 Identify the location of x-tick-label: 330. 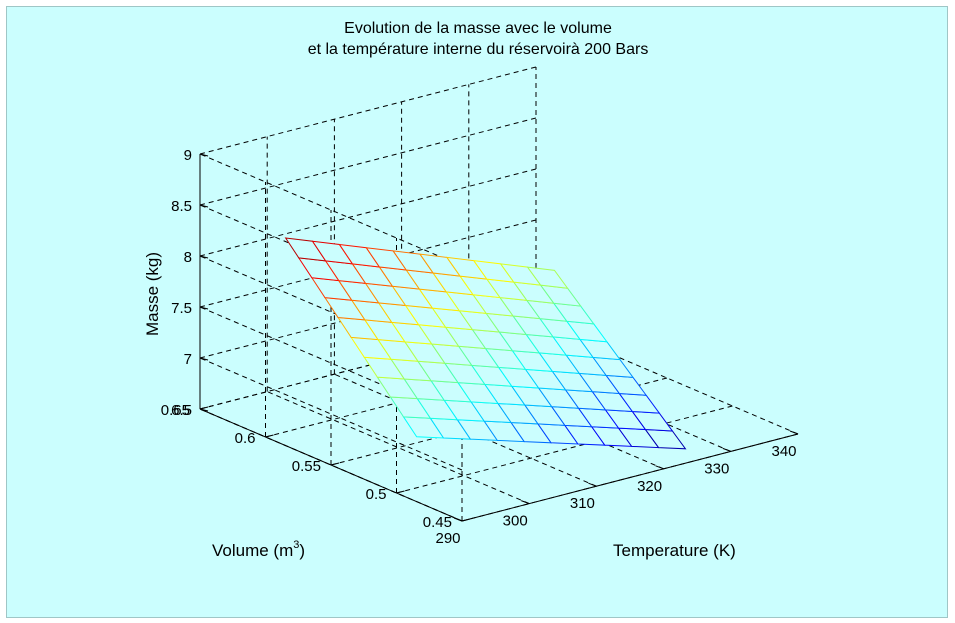
(716, 468).